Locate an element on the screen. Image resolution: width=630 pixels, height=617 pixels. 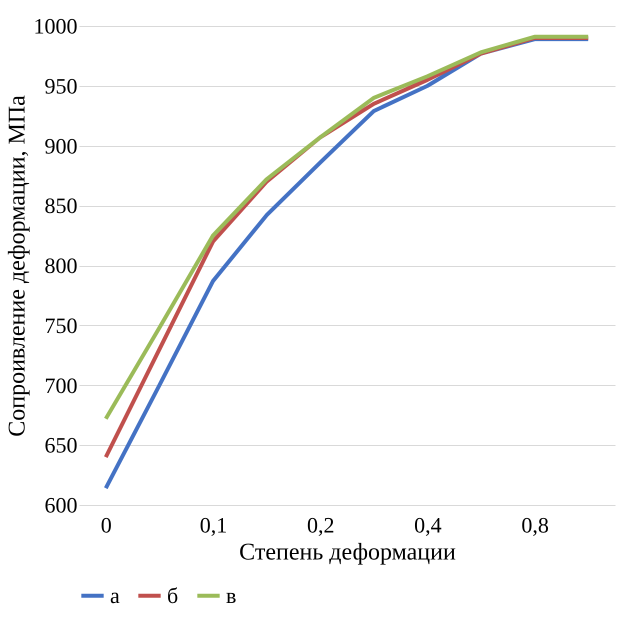
y-tick-label: 800 is located at coordinates (61, 265).